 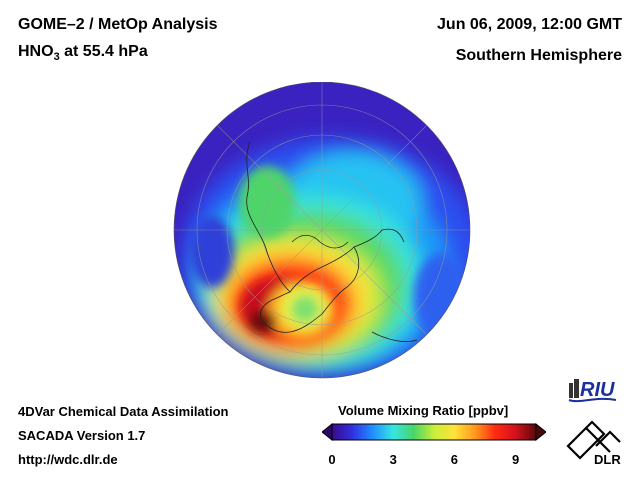 I want to click on footer-line-version: SACADA Version 1.7, so click(x=82, y=435).